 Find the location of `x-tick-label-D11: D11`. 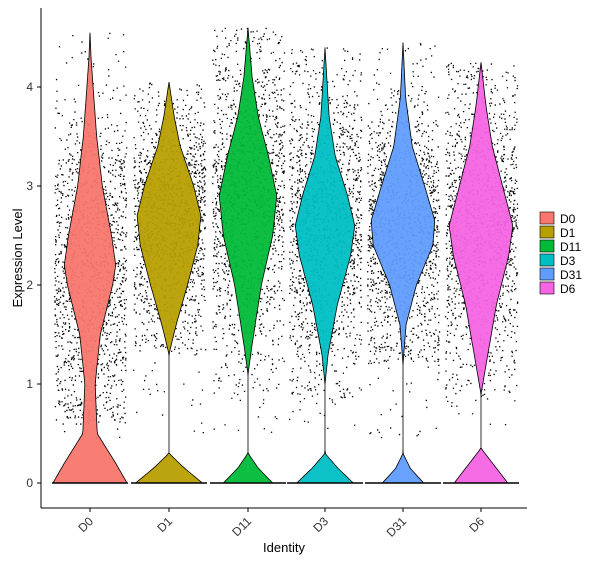

x-tick-label-D11: D11 is located at coordinates (241, 526).